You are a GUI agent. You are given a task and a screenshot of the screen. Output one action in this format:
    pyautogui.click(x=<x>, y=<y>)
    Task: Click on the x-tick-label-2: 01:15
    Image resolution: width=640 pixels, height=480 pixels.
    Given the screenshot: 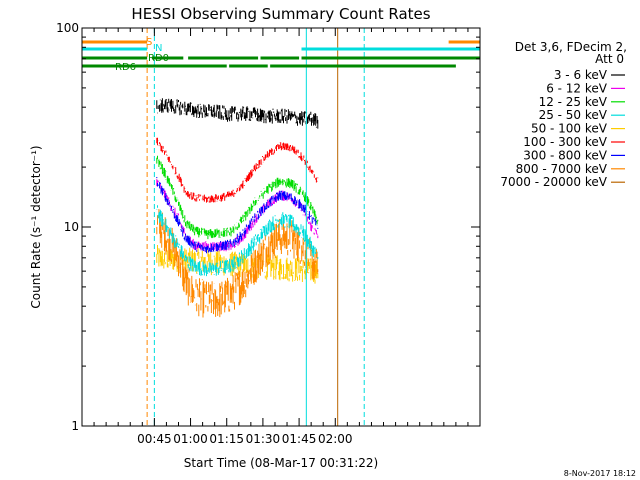 What is the action you would take?
    pyautogui.click(x=226, y=439)
    